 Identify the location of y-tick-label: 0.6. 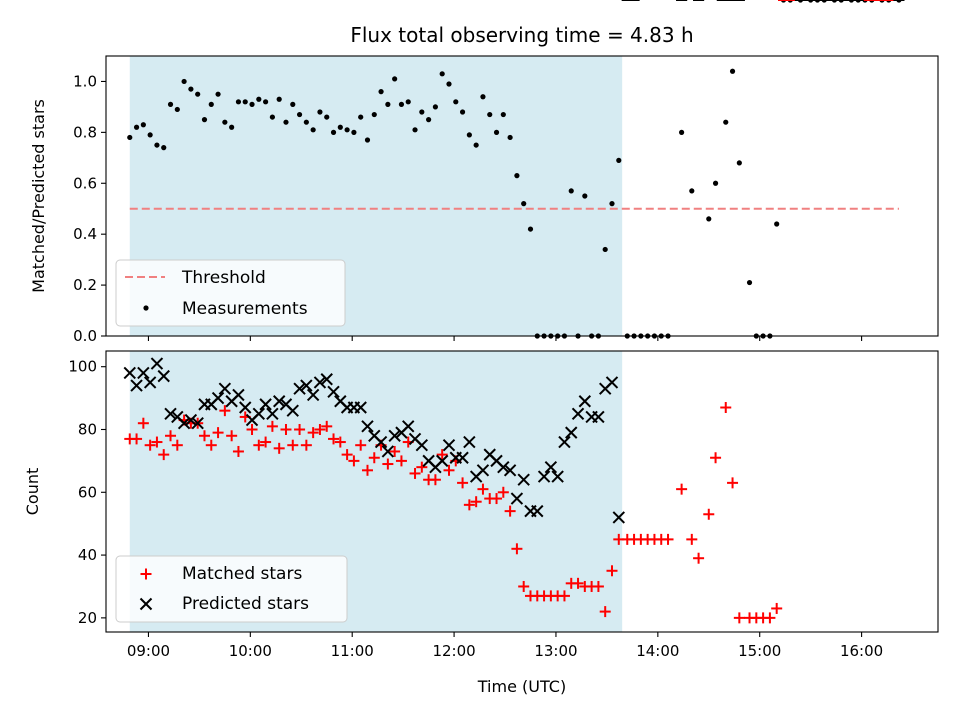
(85, 183).